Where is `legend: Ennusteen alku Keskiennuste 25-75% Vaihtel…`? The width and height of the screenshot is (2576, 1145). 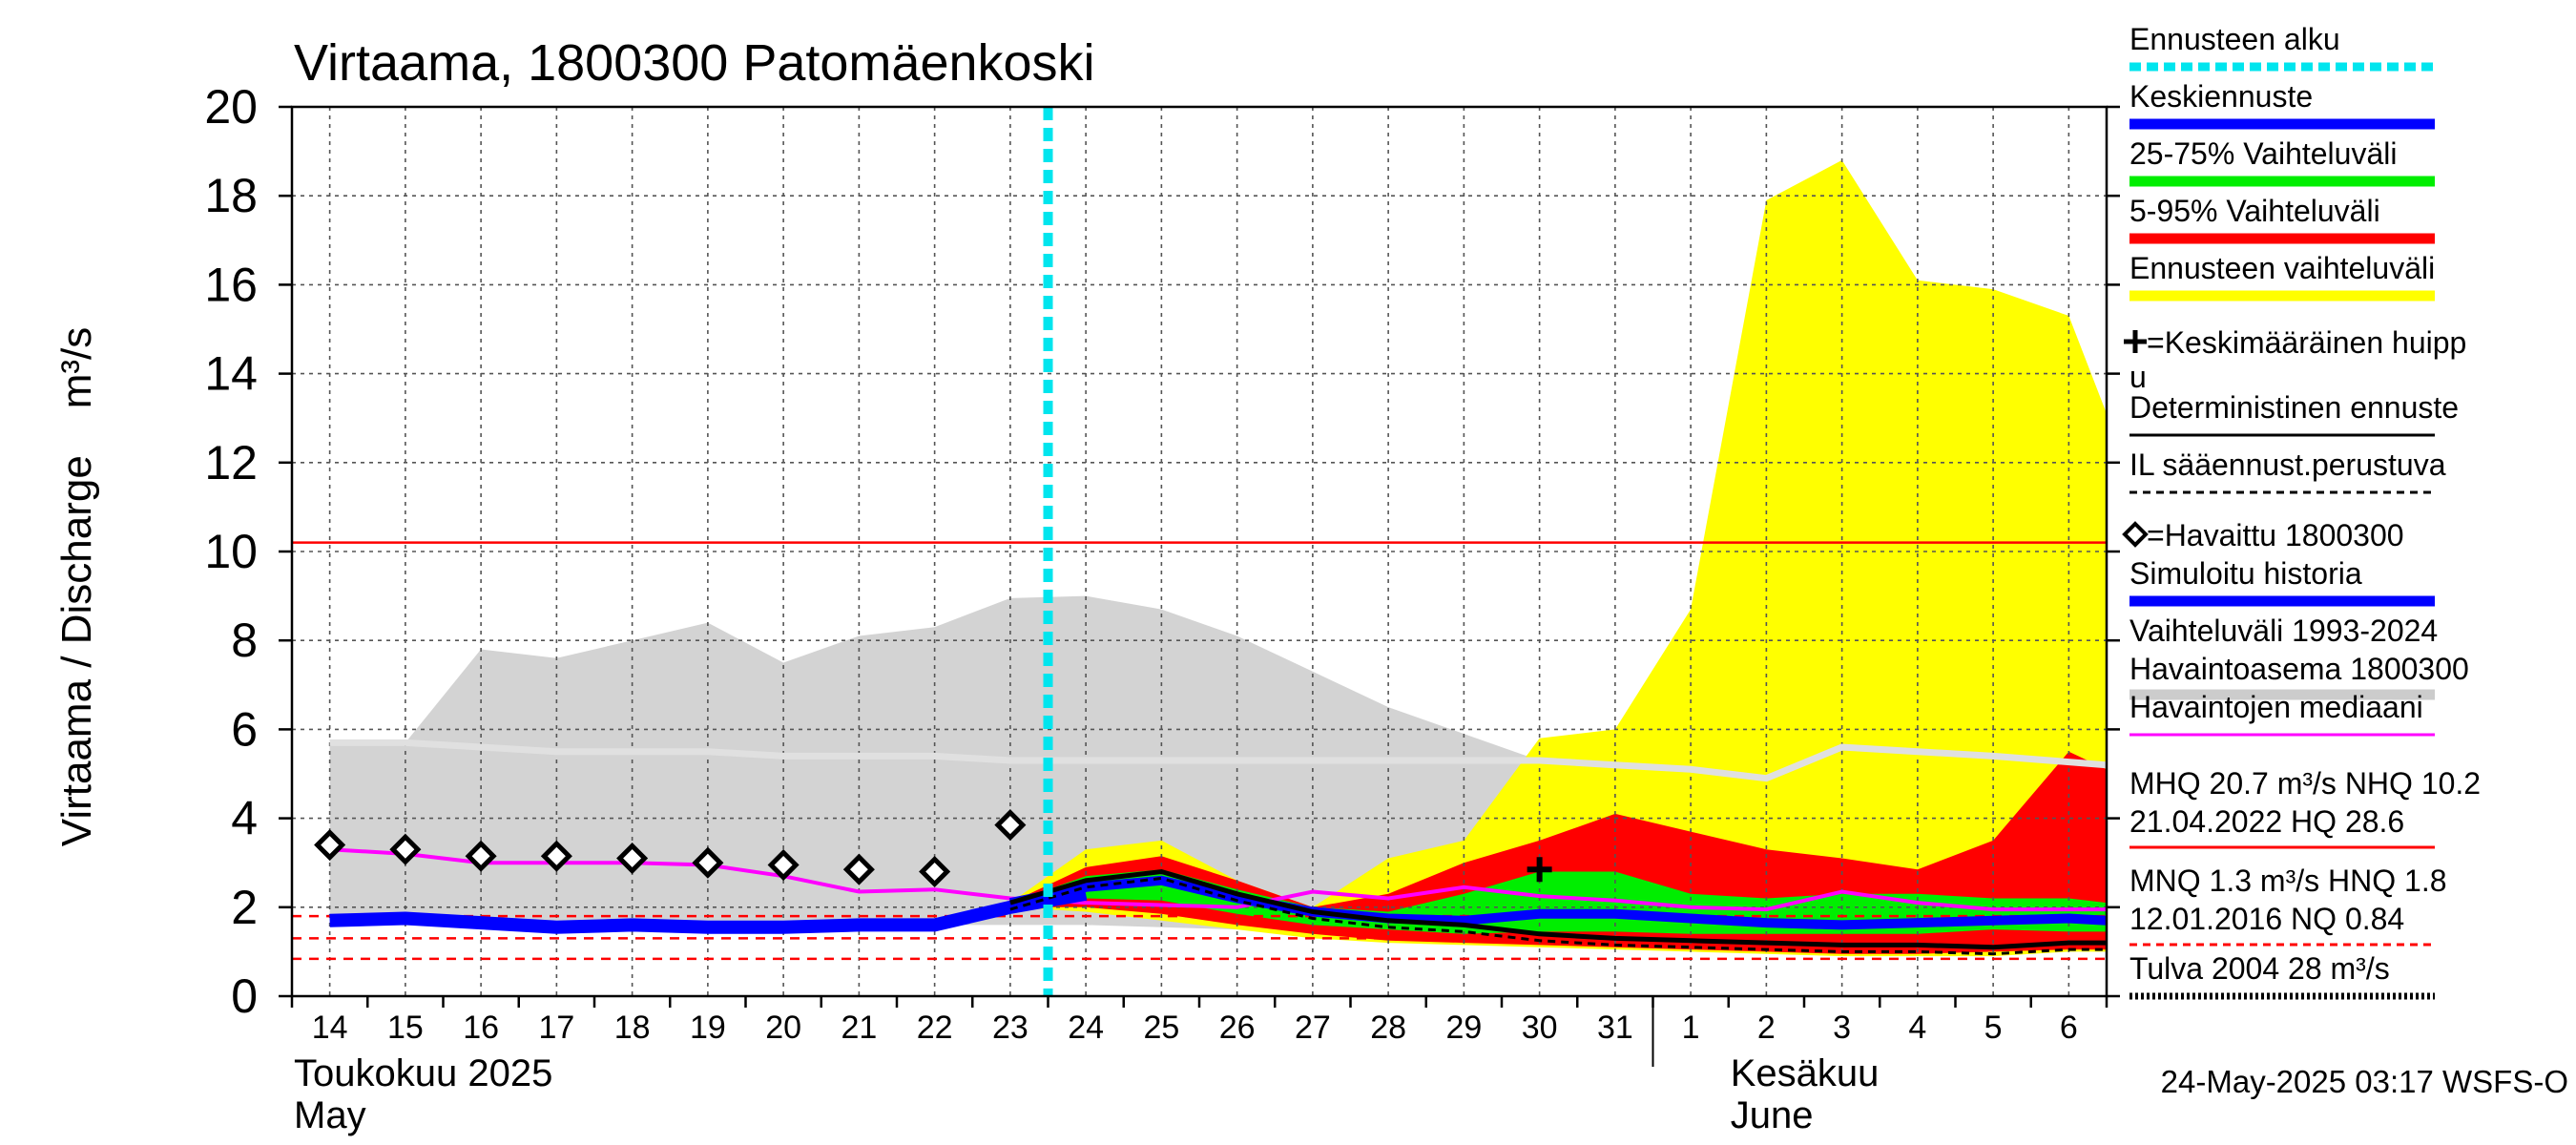
legend: Ennusteen alku Keskiennuste 25-75% Vaihtel… is located at coordinates (2301, 511).